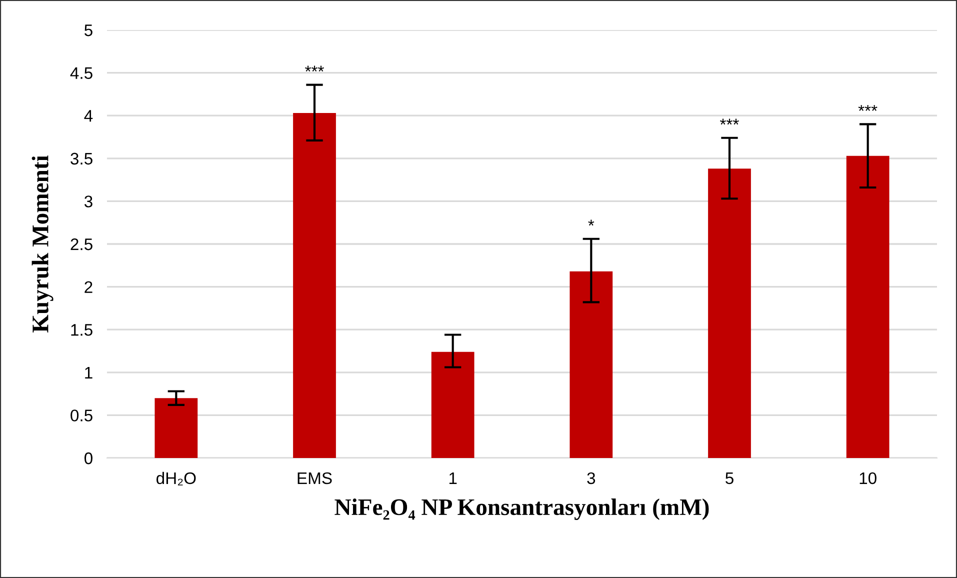 Image resolution: width=957 pixels, height=578 pixels. What do you see at coordinates (730, 478) in the screenshot?
I see `x-tick-label: 5` at bounding box center [730, 478].